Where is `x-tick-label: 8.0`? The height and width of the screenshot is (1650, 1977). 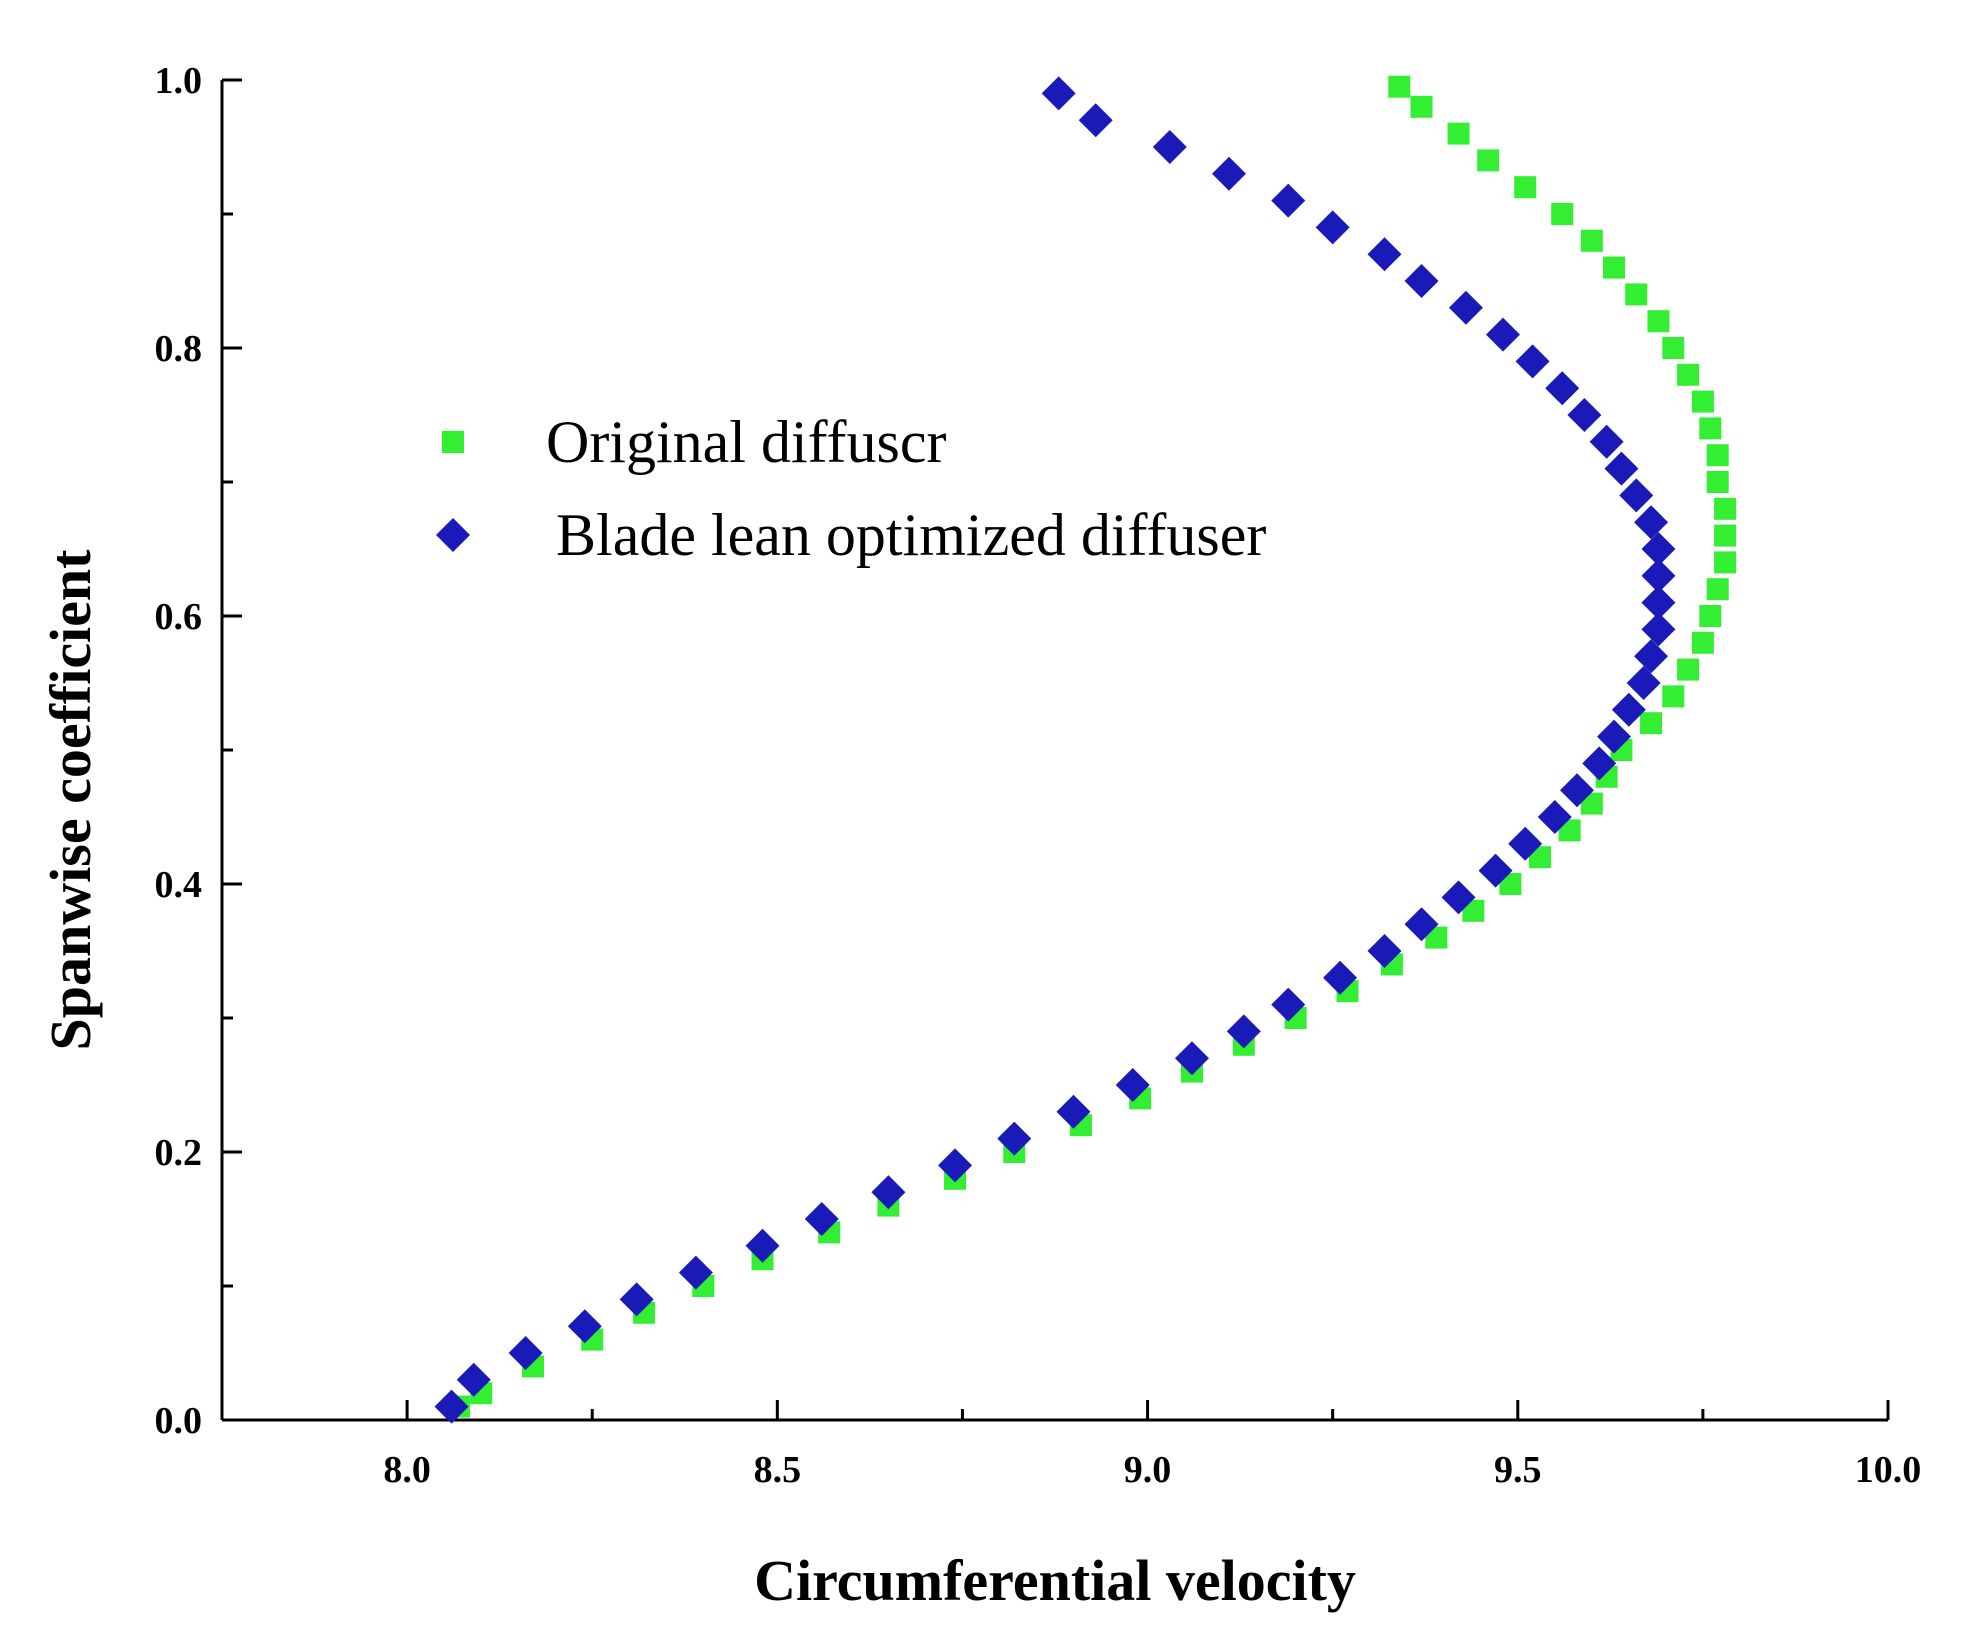 x-tick-label: 8.0 is located at coordinates (407, 1470).